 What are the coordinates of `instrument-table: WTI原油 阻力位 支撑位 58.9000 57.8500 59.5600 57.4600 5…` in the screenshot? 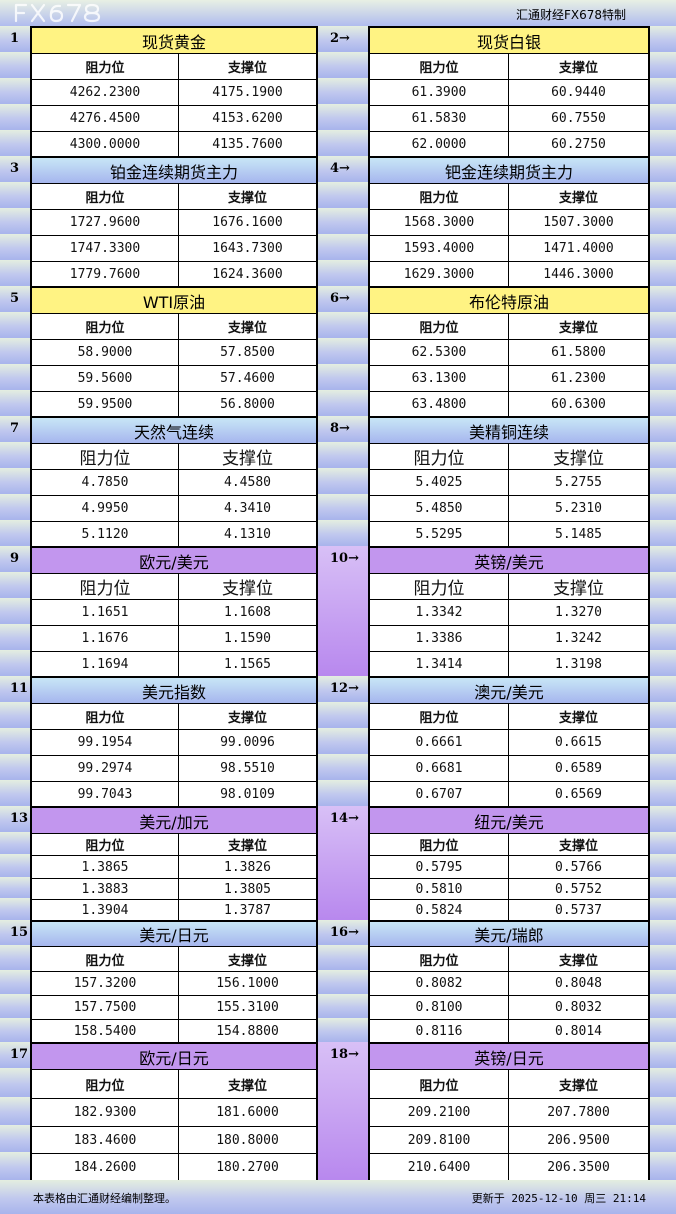 It's located at (174, 352).